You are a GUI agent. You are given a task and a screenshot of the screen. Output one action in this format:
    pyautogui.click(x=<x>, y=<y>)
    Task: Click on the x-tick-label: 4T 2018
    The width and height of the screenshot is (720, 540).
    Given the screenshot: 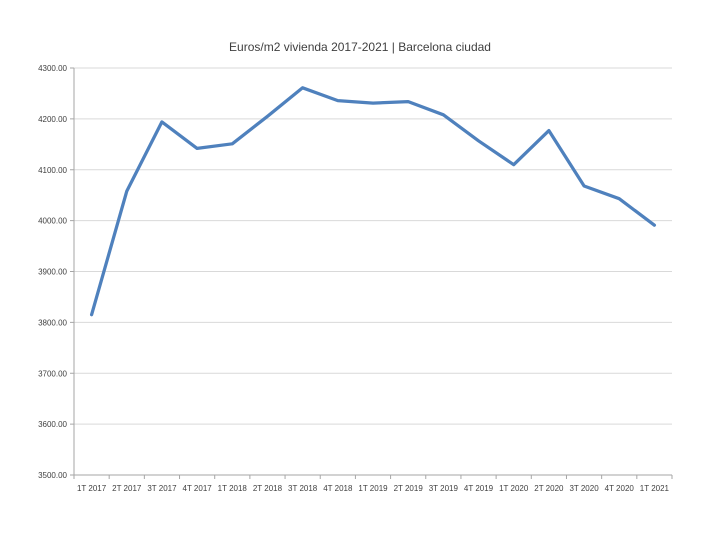 What is the action you would take?
    pyautogui.click(x=338, y=488)
    